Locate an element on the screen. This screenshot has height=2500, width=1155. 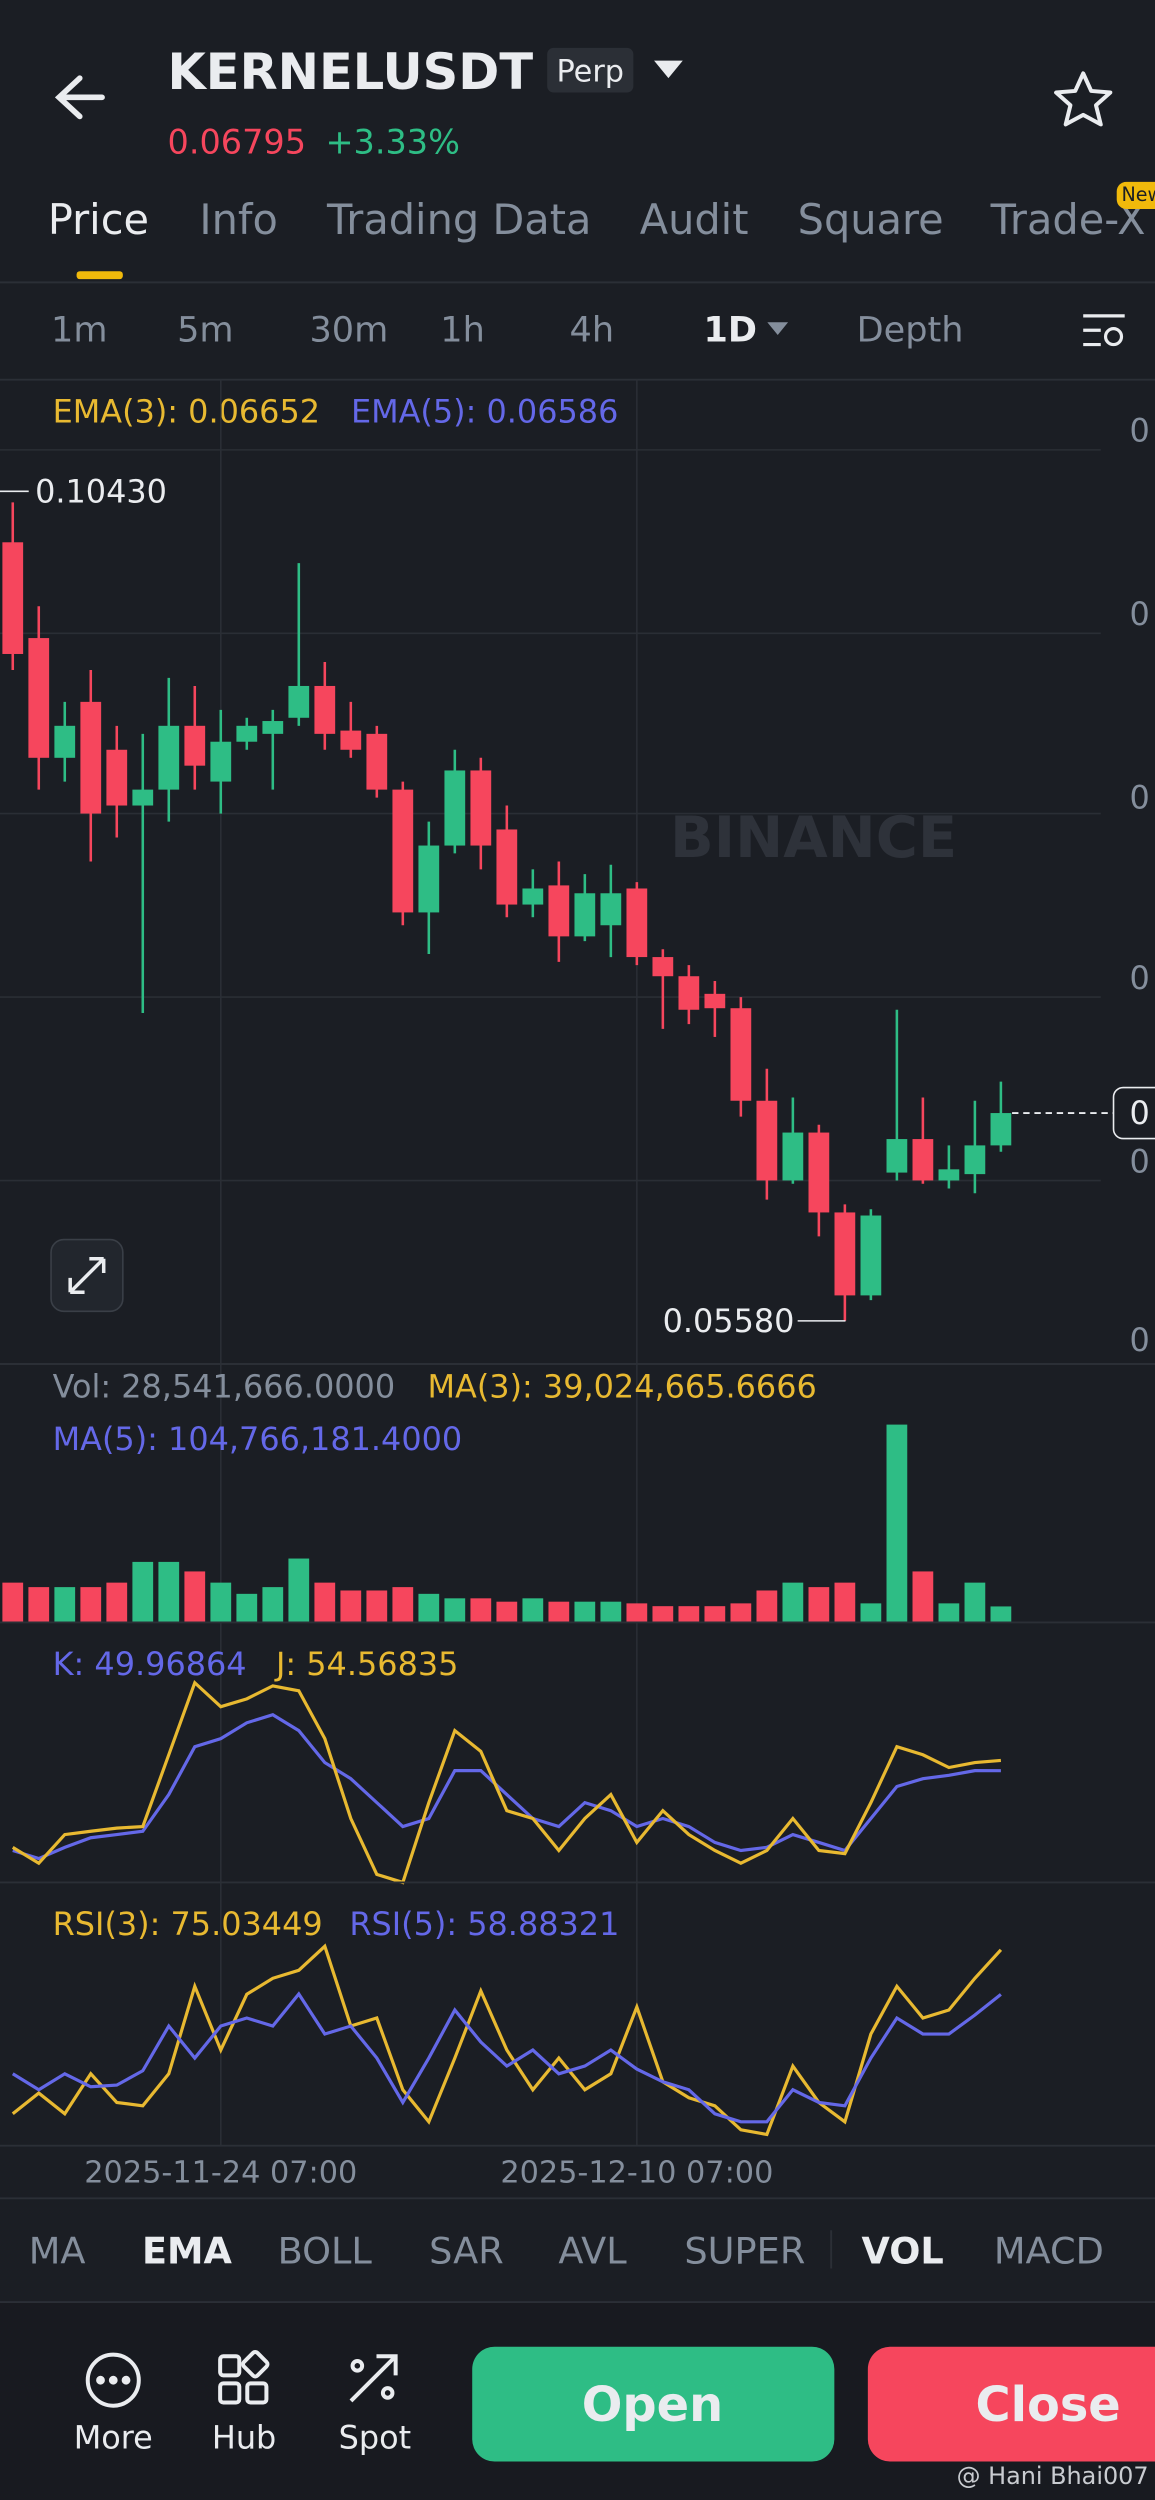
indicator-tab: SAR is located at coordinates (466, 2250).